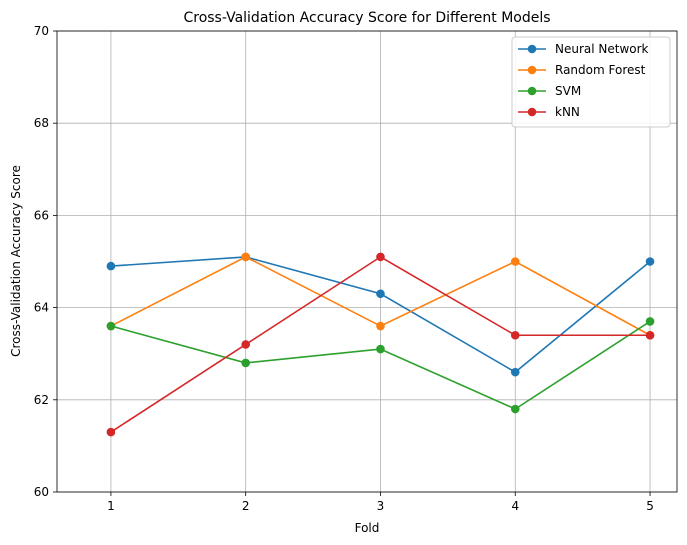 This screenshot has width=687, height=545. What do you see at coordinates (41, 31) in the screenshot?
I see `y-tick-label: 70` at bounding box center [41, 31].